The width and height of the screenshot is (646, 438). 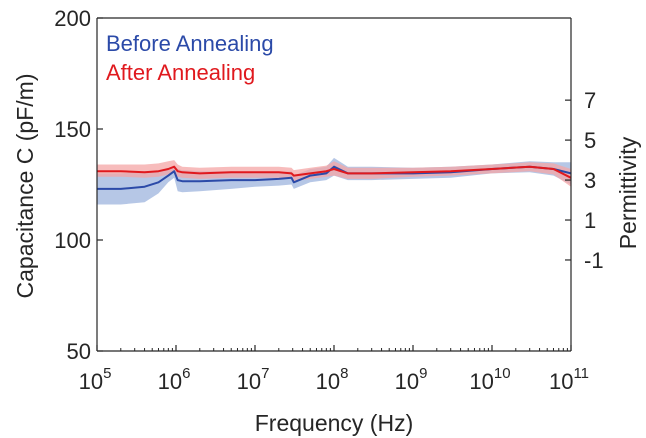 What do you see at coordinates (590, 180) in the screenshot?
I see `y2-tick-label-3: 3` at bounding box center [590, 180].